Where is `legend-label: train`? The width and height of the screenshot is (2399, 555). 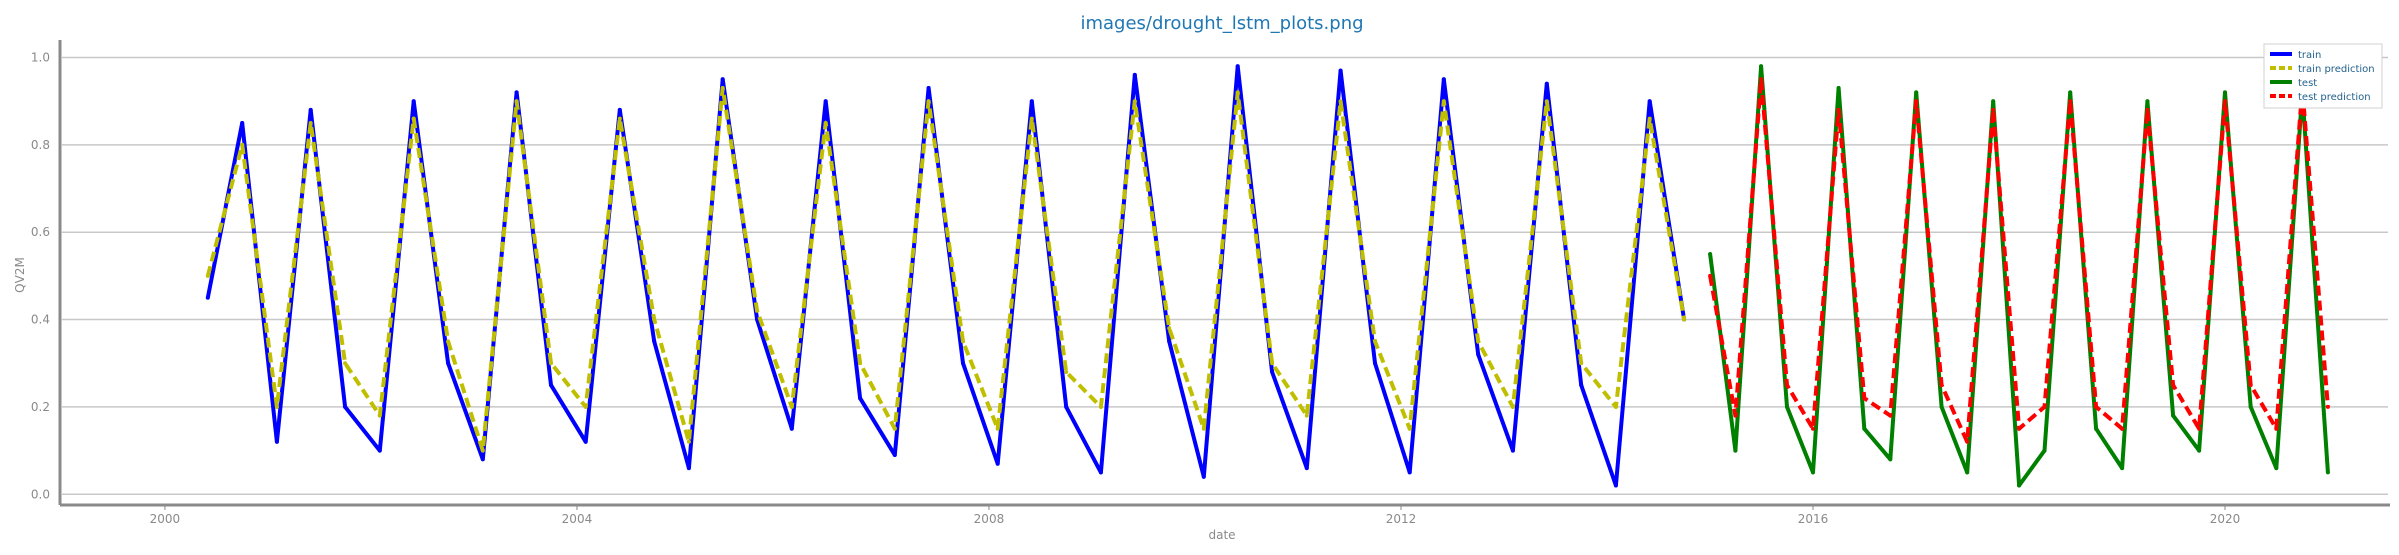 legend-label: train is located at coordinates (2309, 55).